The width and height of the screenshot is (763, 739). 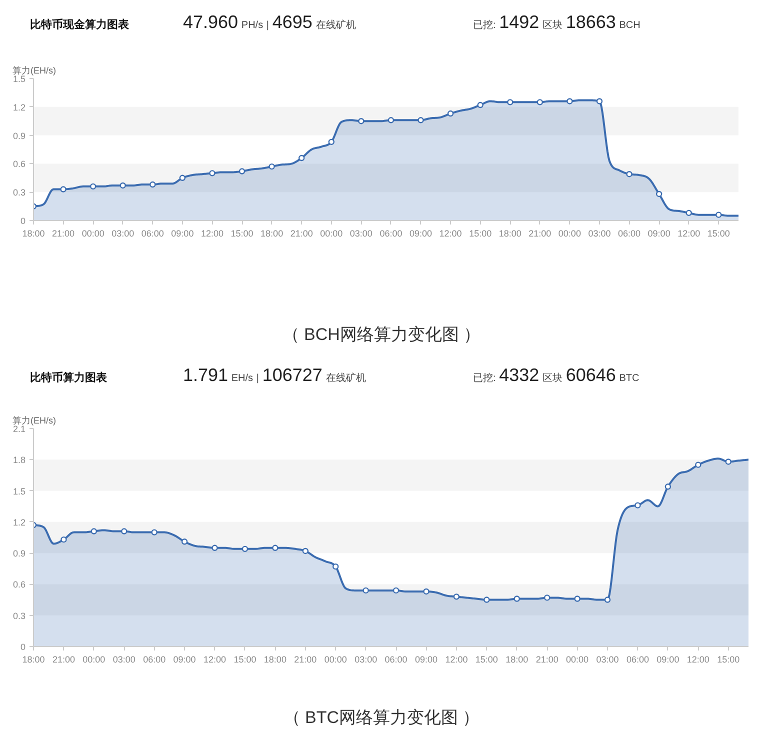 I want to click on text: 已挖: 1492 区块 18663 BCH, so click(x=556, y=22).